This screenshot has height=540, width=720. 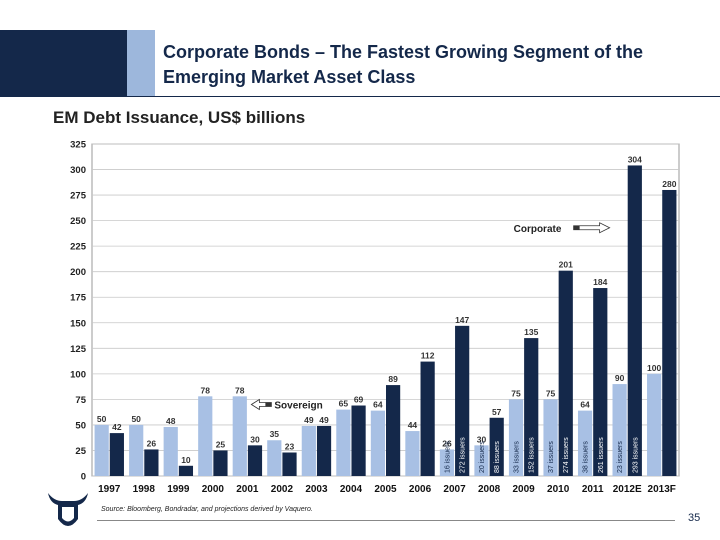 I want to click on y-tick-label: 125, so click(x=78, y=349).